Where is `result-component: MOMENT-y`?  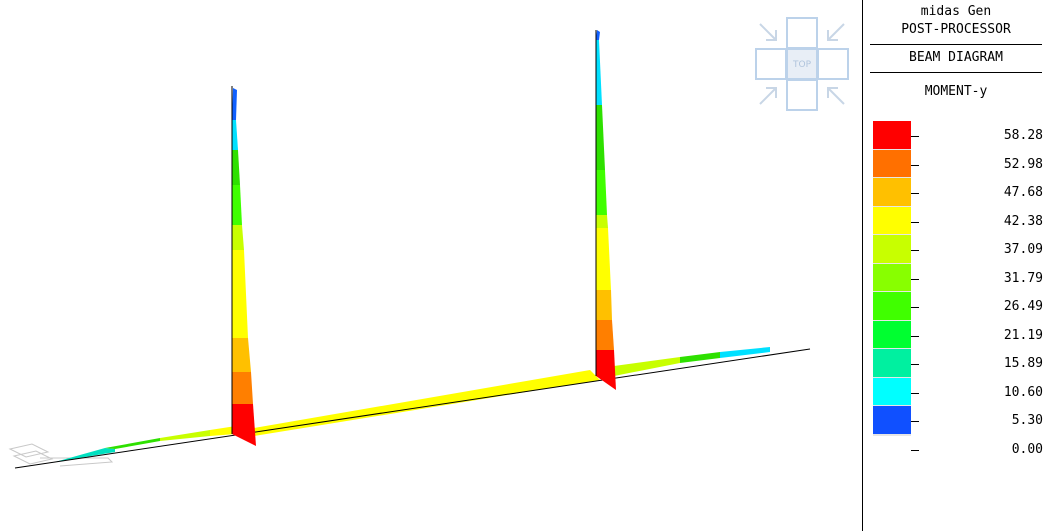 result-component: MOMENT-y is located at coordinates (956, 91).